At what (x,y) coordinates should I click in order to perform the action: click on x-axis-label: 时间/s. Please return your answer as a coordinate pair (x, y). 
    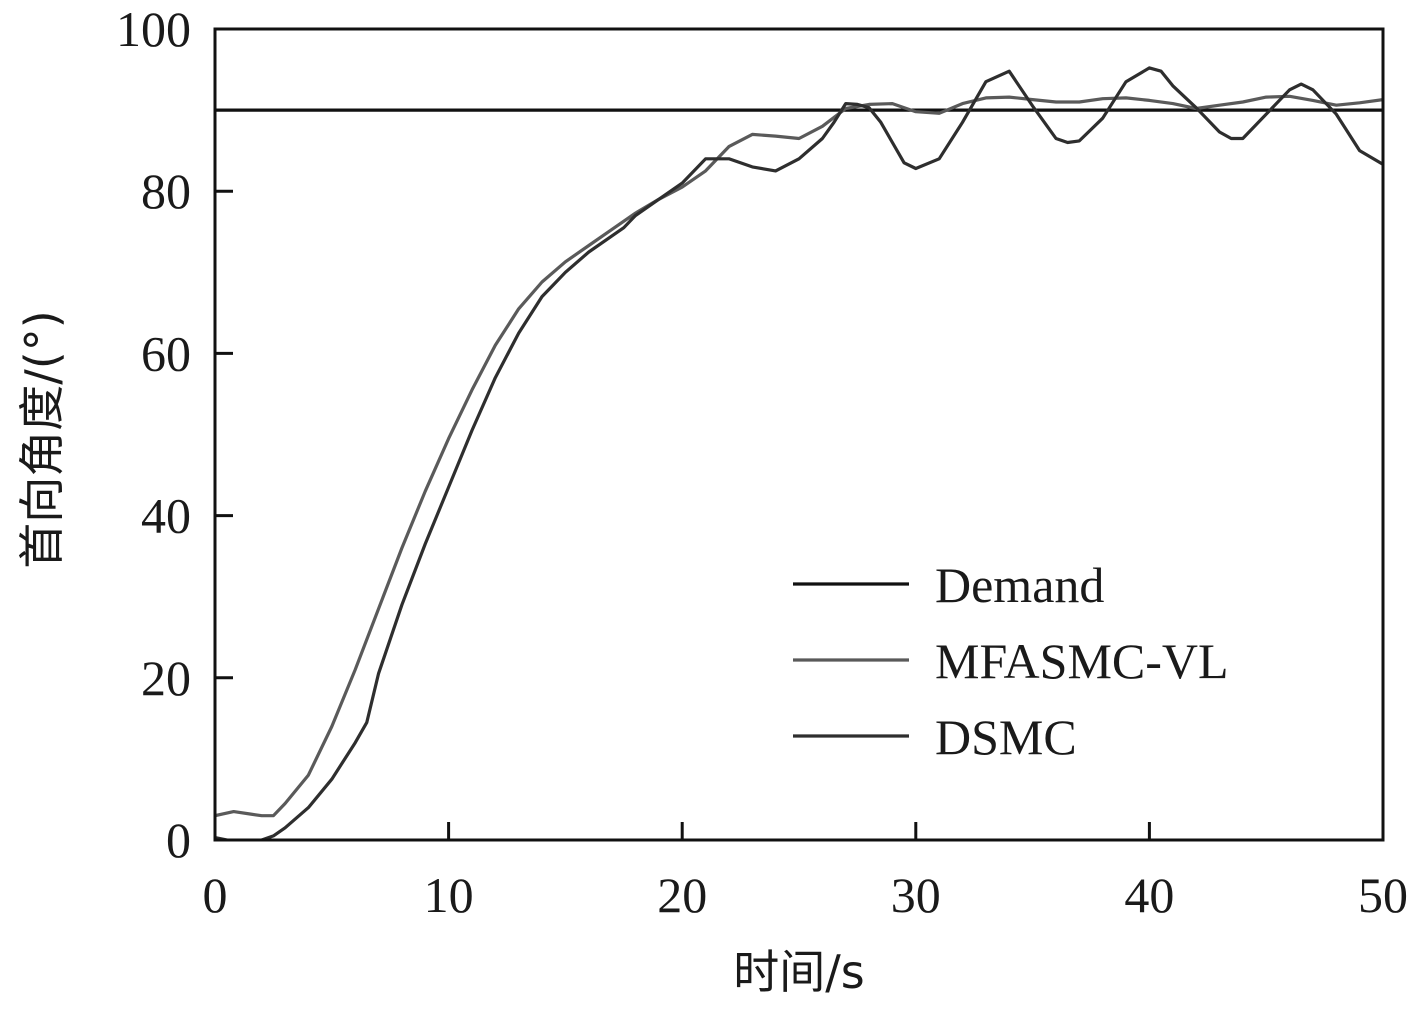
    Looking at the image, I should click on (798, 972).